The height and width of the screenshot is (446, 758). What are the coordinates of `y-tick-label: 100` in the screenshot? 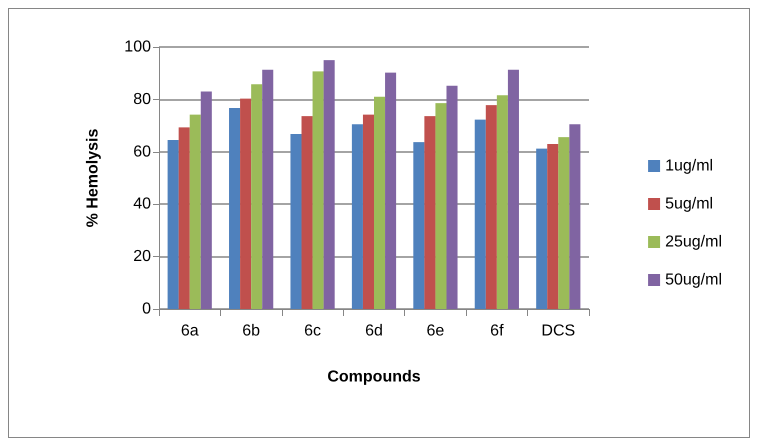 It's located at (138, 47).